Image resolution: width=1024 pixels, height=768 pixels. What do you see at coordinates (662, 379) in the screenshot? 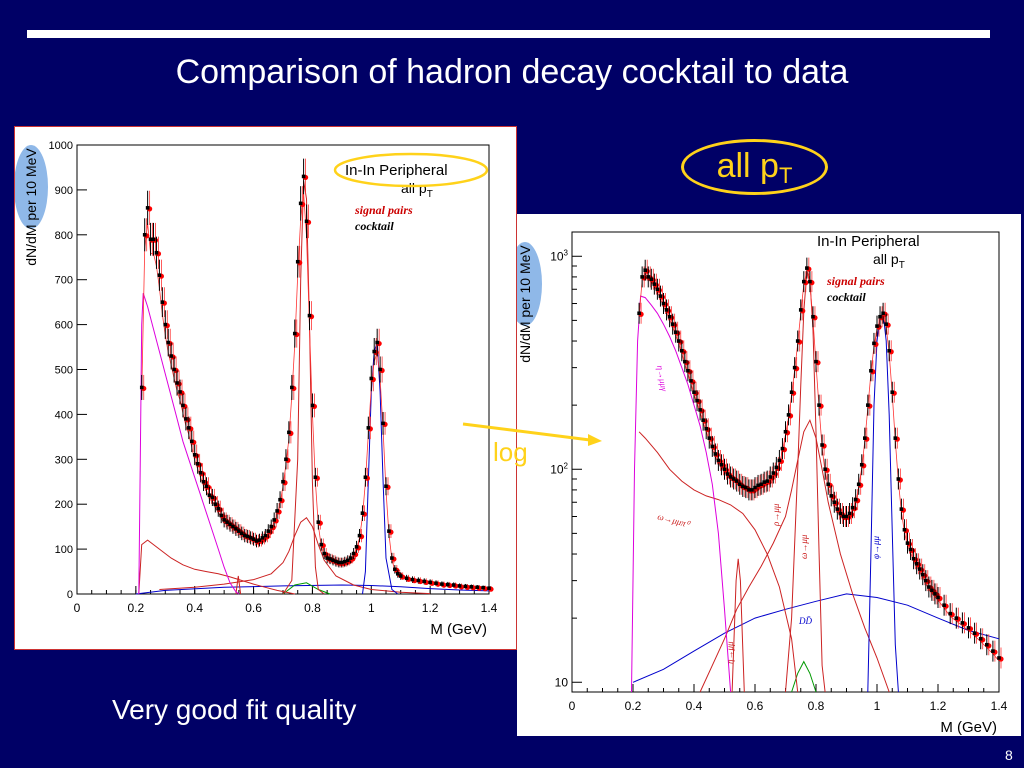
I see `curve-label: η→μμγ` at bounding box center [662, 379].